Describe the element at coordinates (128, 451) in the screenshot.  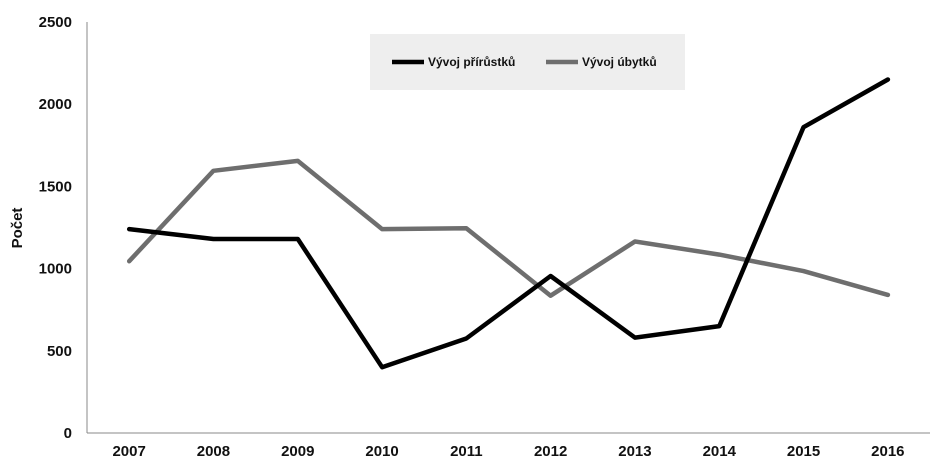
I see `x-tick-label: 2007` at that location.